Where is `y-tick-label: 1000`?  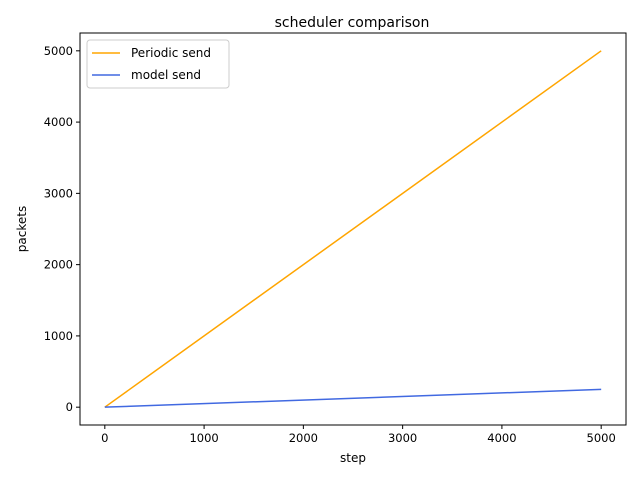
y-tick-label: 1000 is located at coordinates (58, 336).